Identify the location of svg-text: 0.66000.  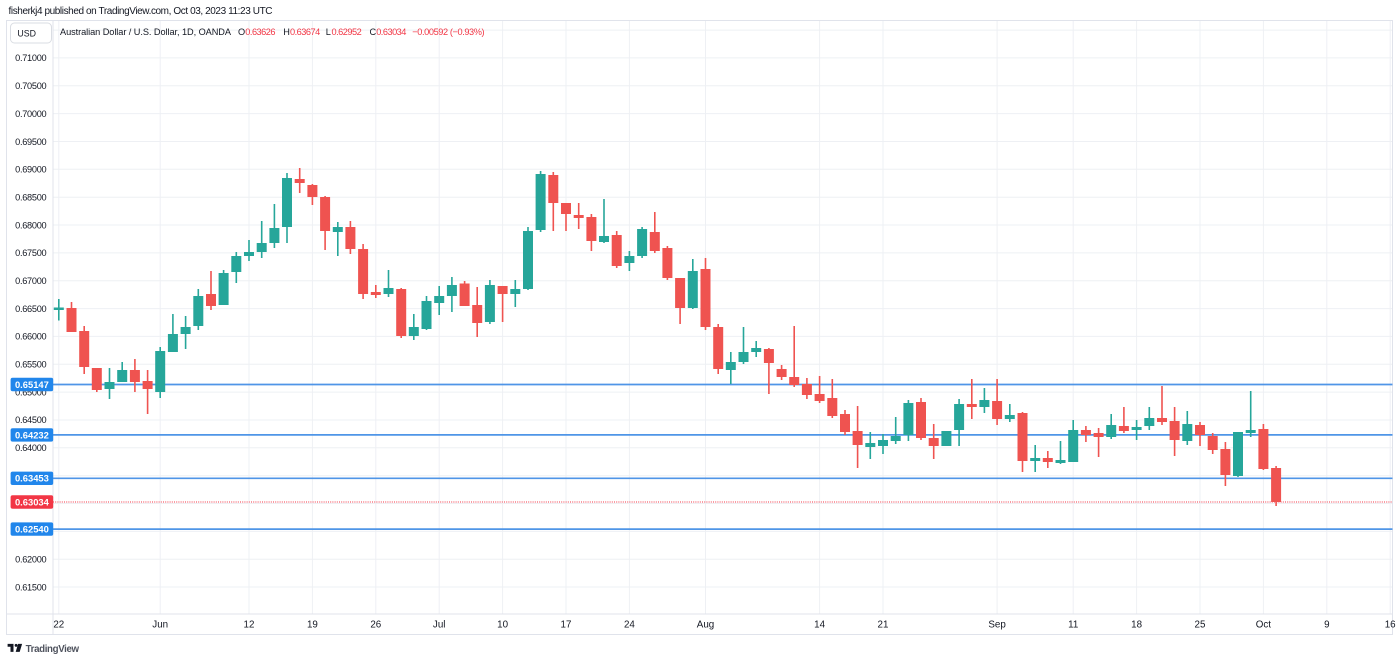
(31, 337).